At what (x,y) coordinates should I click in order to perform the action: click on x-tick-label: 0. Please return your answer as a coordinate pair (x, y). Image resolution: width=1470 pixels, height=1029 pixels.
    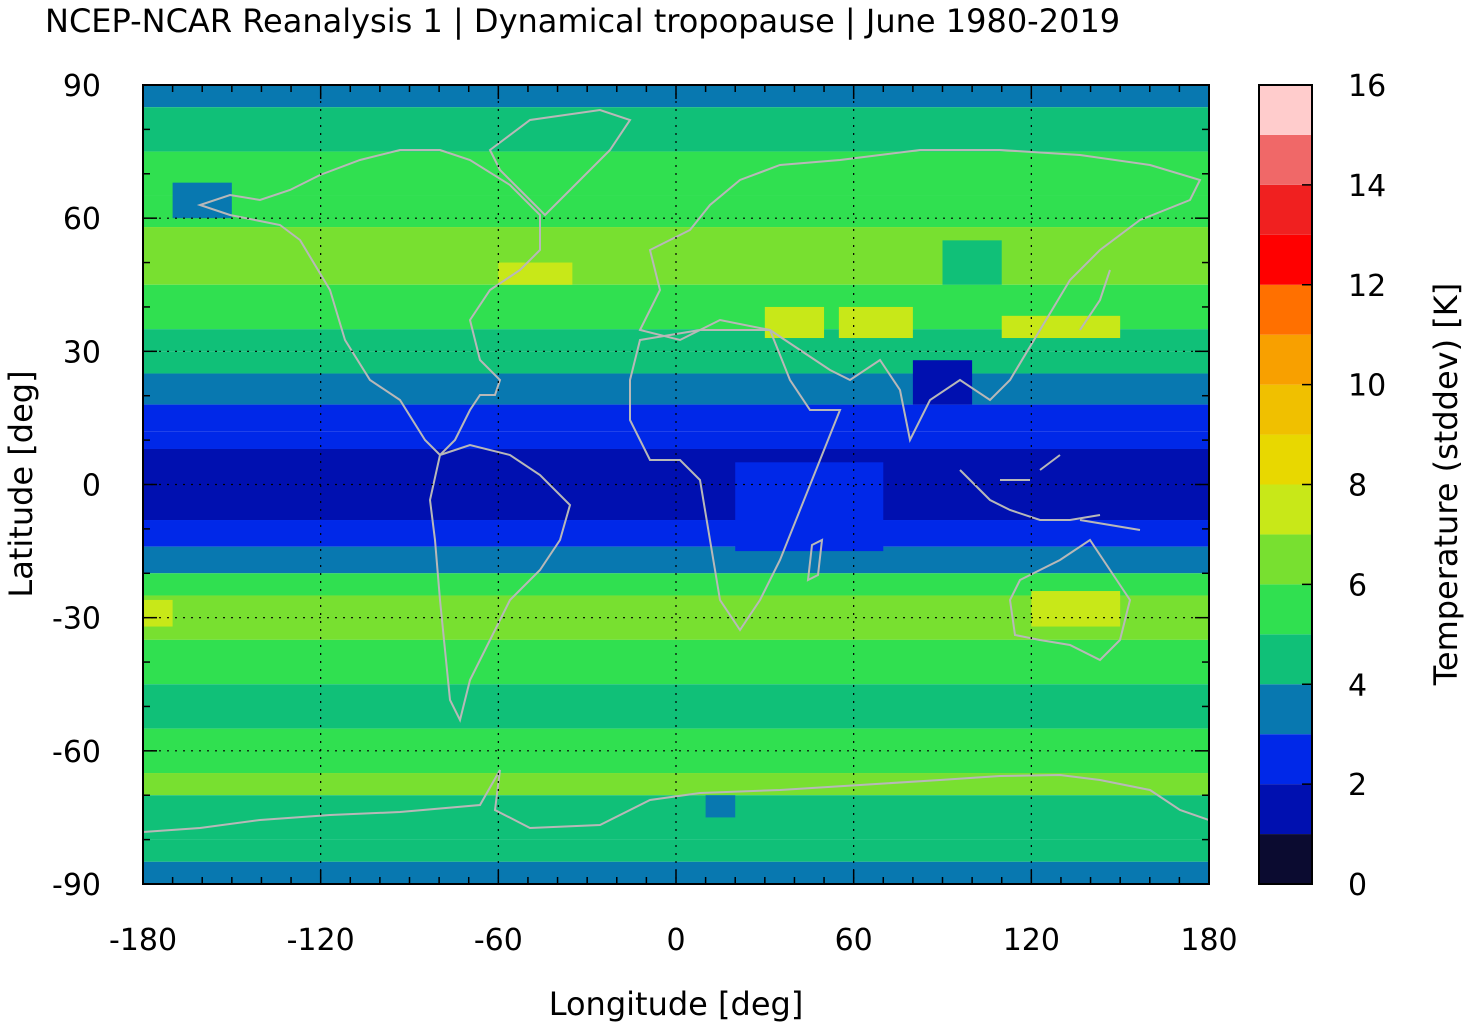
    Looking at the image, I should click on (675, 940).